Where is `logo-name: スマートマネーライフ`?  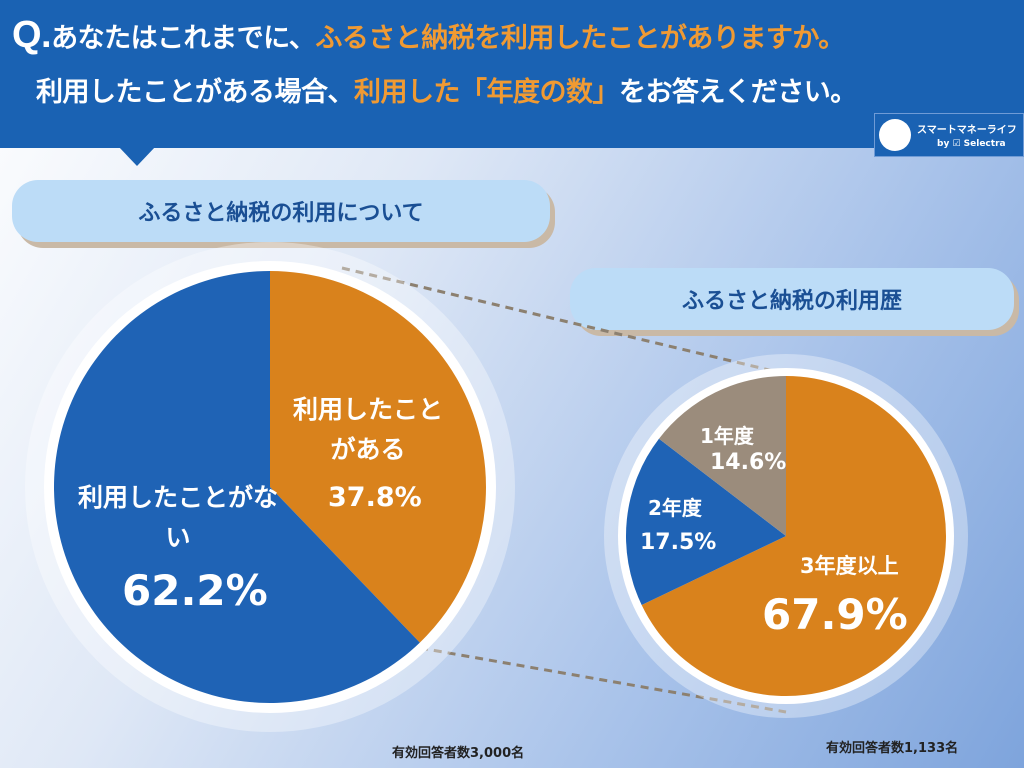 logo-name: スマートマネーライフ is located at coordinates (967, 130).